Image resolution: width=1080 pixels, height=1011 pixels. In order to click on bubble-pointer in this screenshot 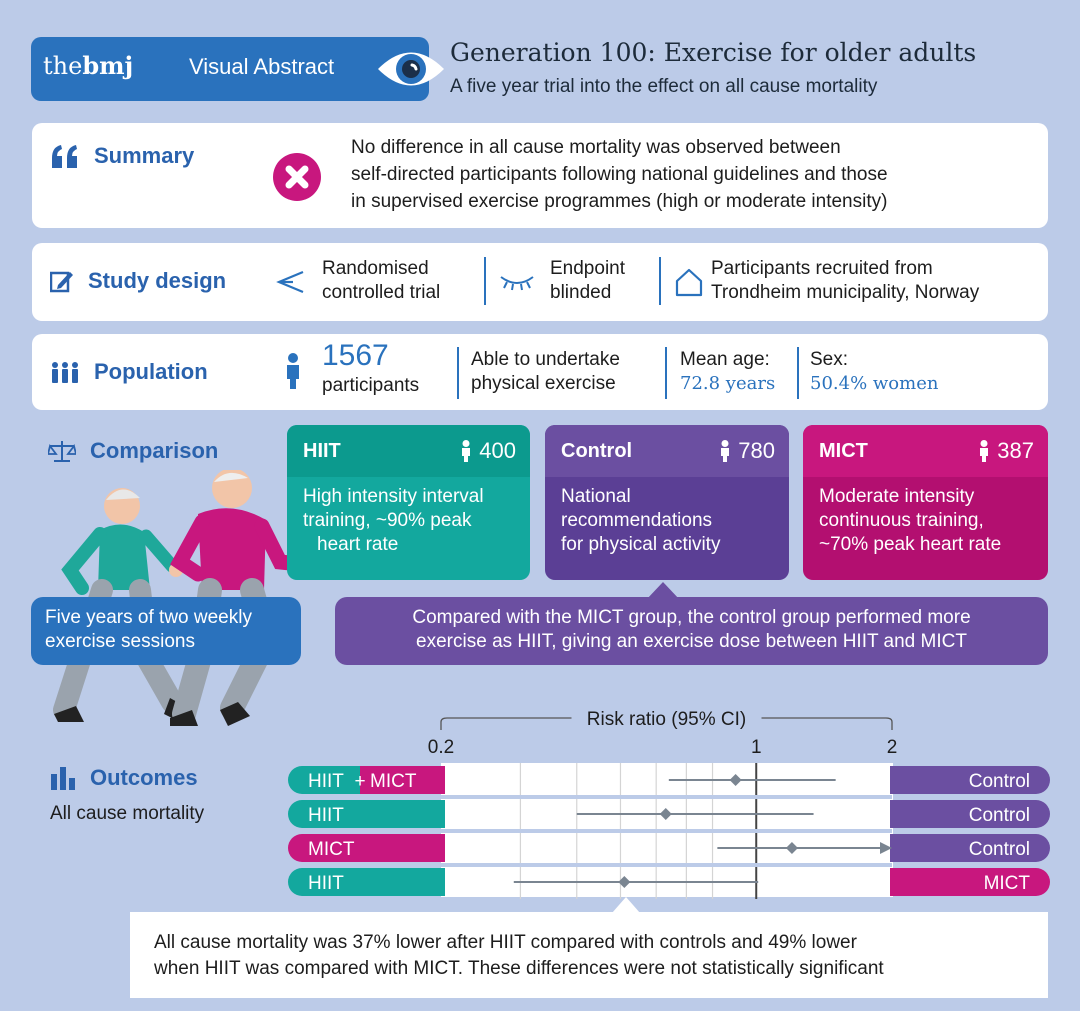, I will do `click(663, 591)`.